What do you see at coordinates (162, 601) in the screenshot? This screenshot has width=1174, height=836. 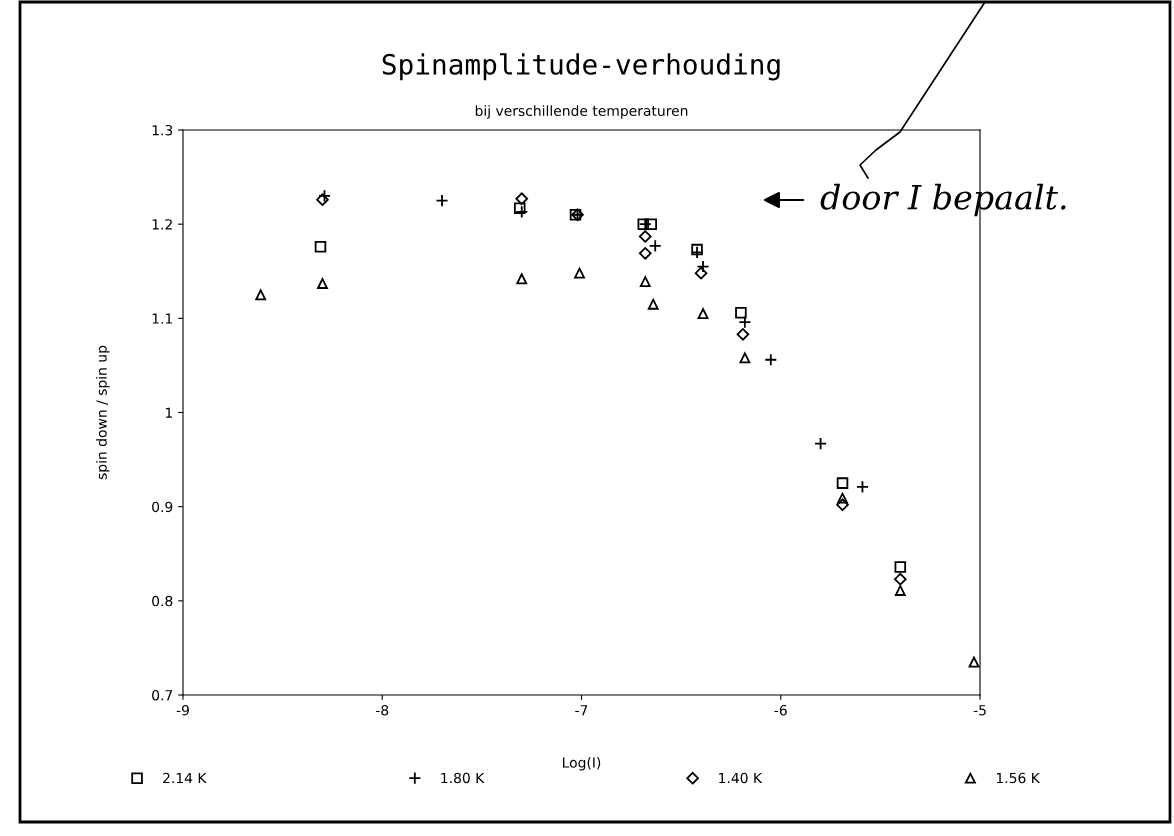 I see `y-tick-label: 0.8` at bounding box center [162, 601].